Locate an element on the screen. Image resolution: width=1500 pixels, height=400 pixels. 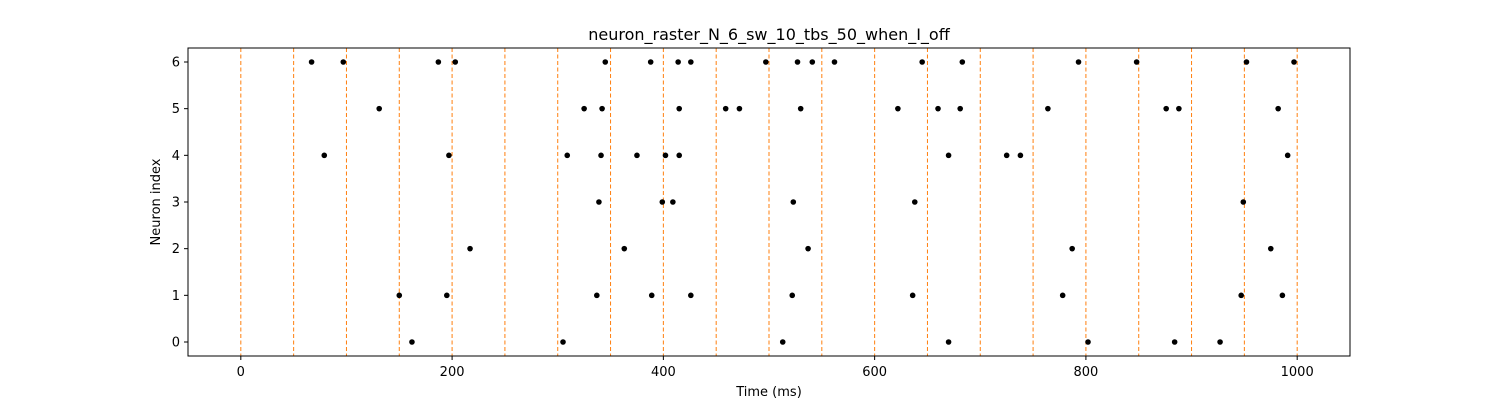
y-tick-label: 6 is located at coordinates (176, 63).